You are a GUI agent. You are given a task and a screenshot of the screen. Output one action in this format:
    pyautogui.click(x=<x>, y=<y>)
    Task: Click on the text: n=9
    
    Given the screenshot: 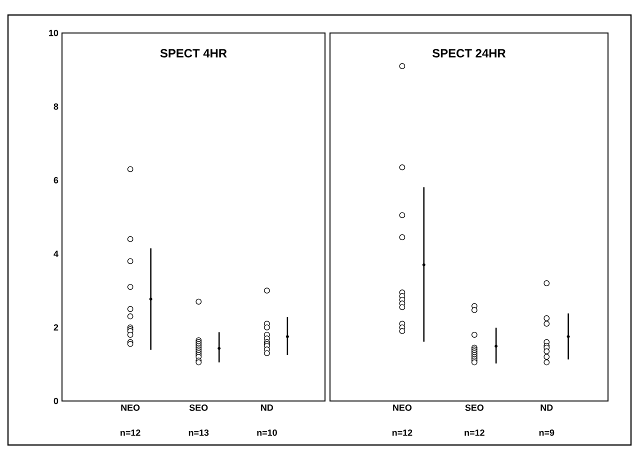 What is the action you would take?
    pyautogui.click(x=546, y=433)
    